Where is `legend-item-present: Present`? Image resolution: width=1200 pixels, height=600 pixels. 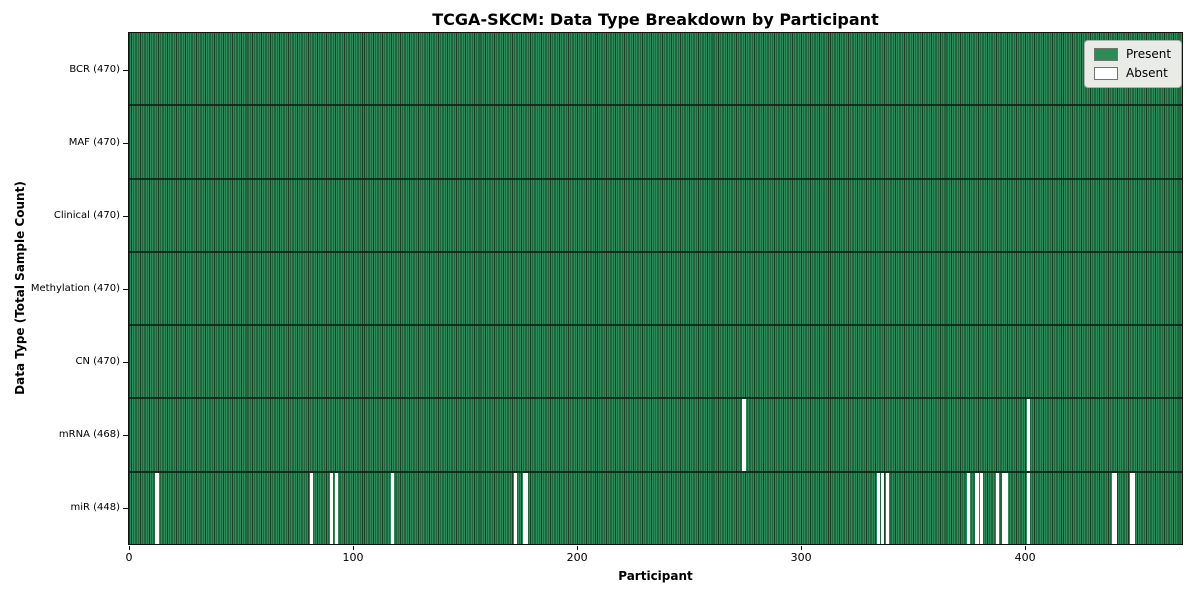
legend-item-present: Present is located at coordinates (1132, 54).